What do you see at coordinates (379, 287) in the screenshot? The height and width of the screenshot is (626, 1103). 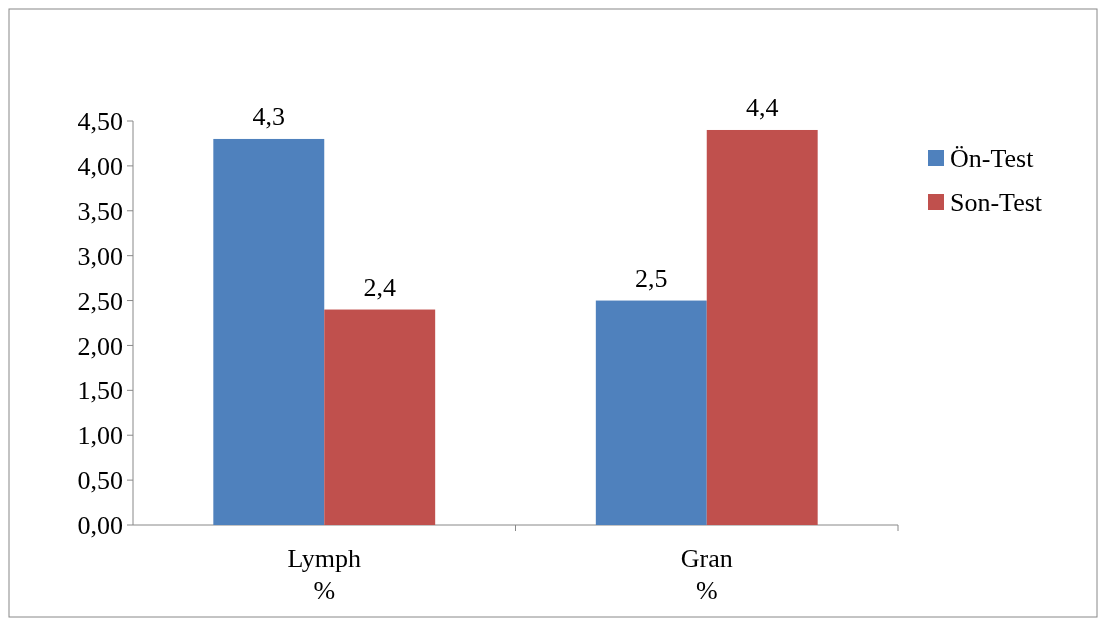 I see `data-label: 2,4` at bounding box center [379, 287].